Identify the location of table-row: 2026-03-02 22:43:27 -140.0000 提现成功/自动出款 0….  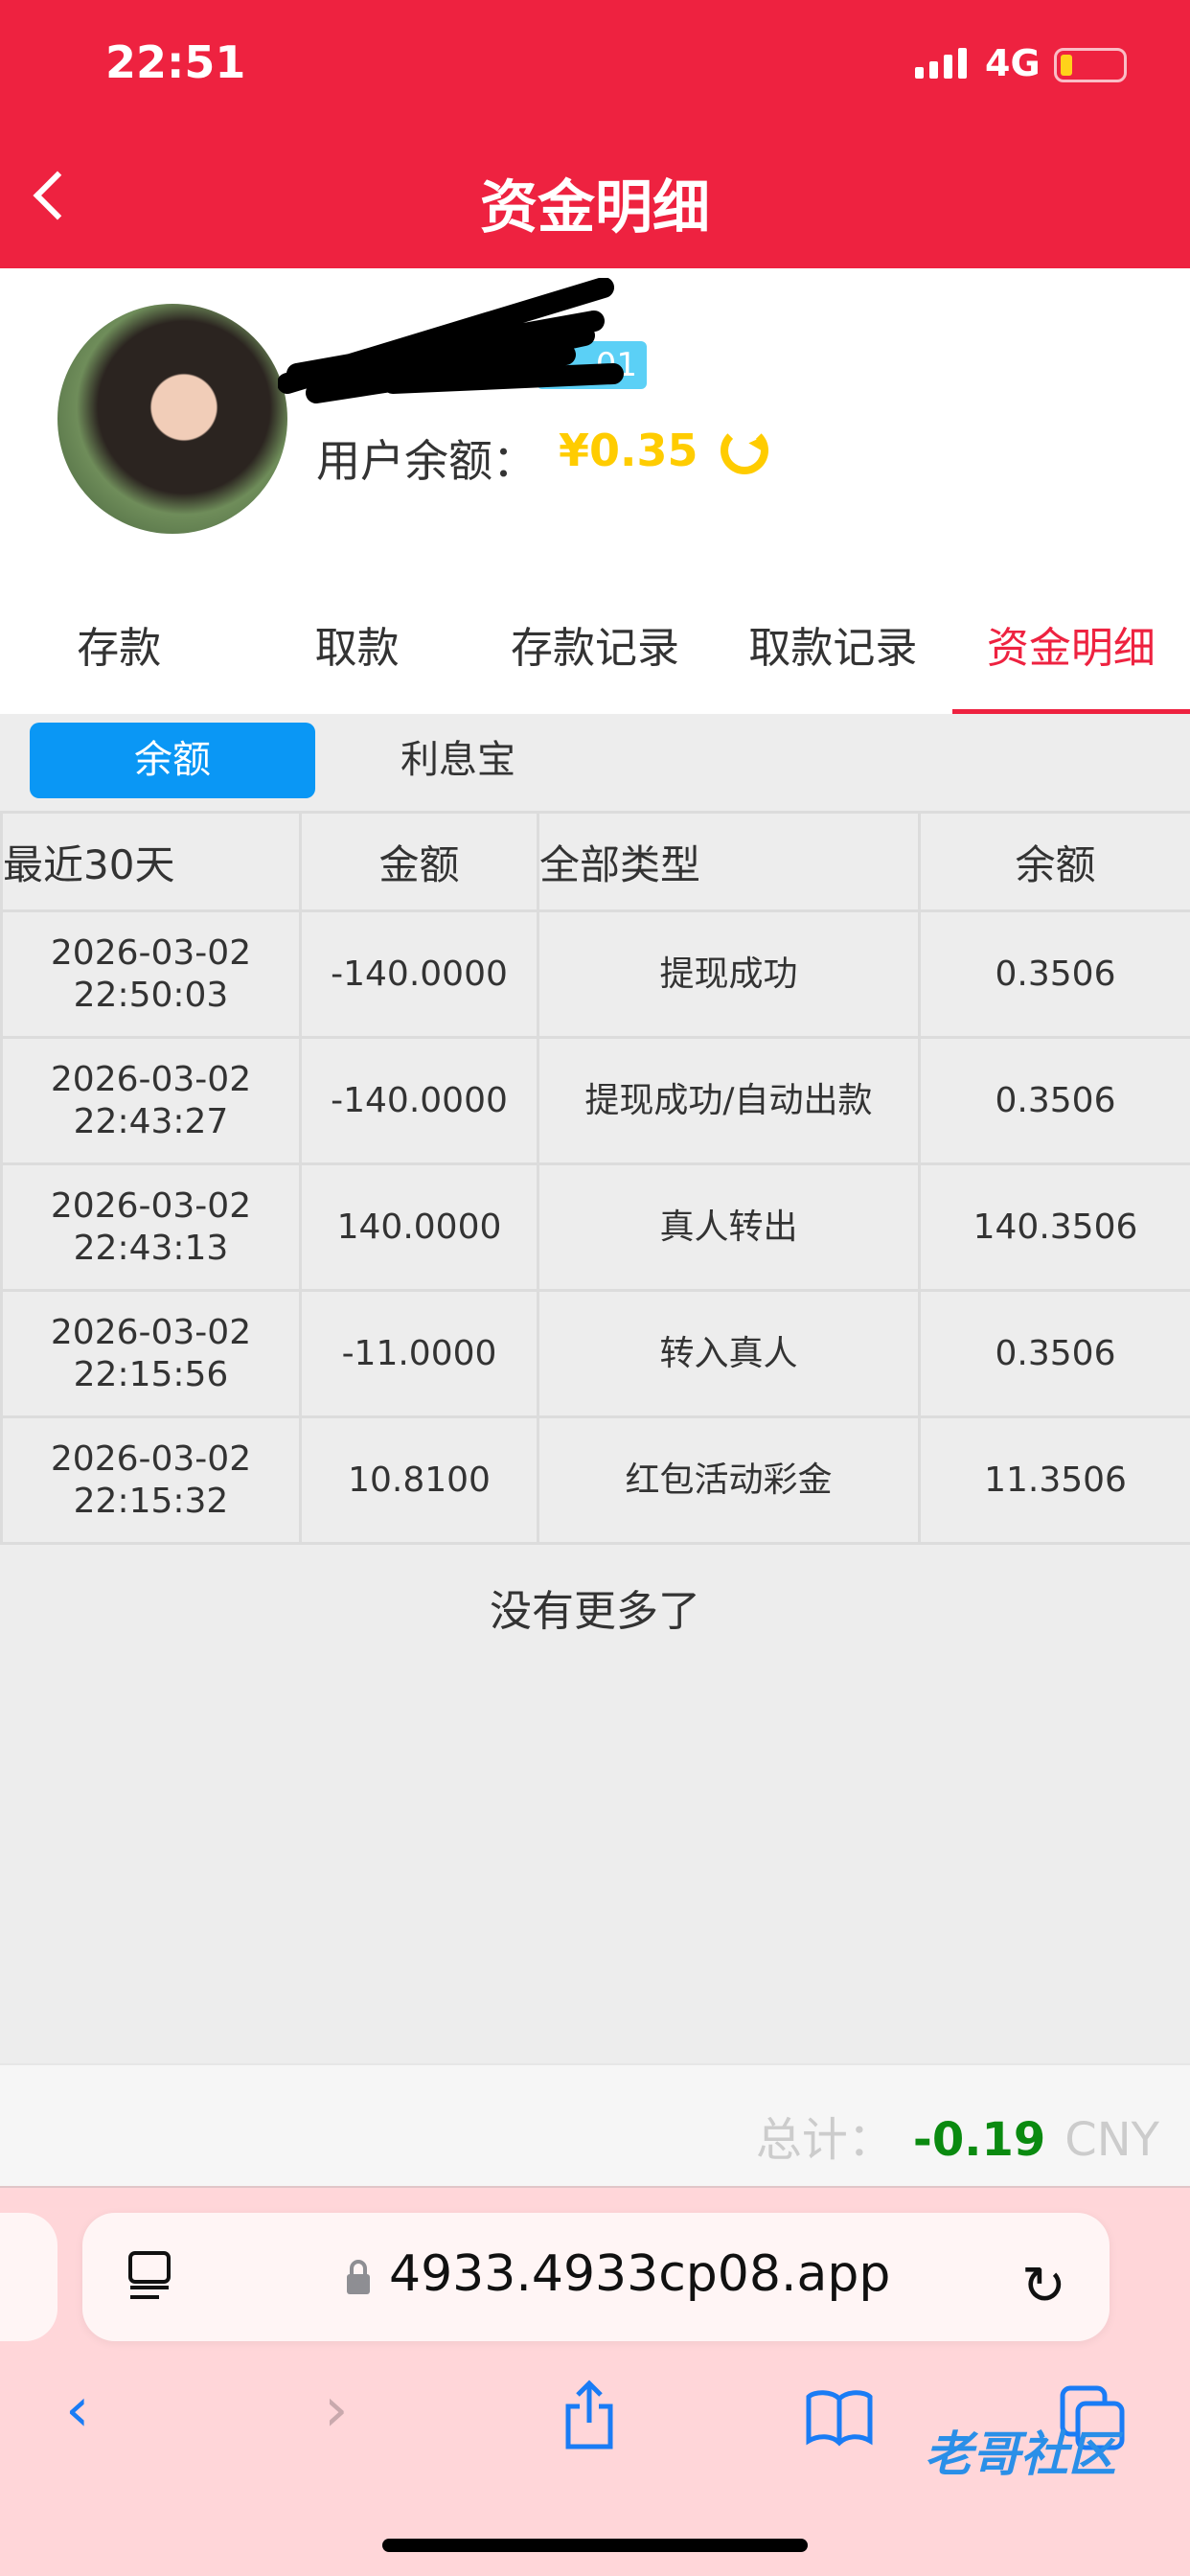
(595, 1100).